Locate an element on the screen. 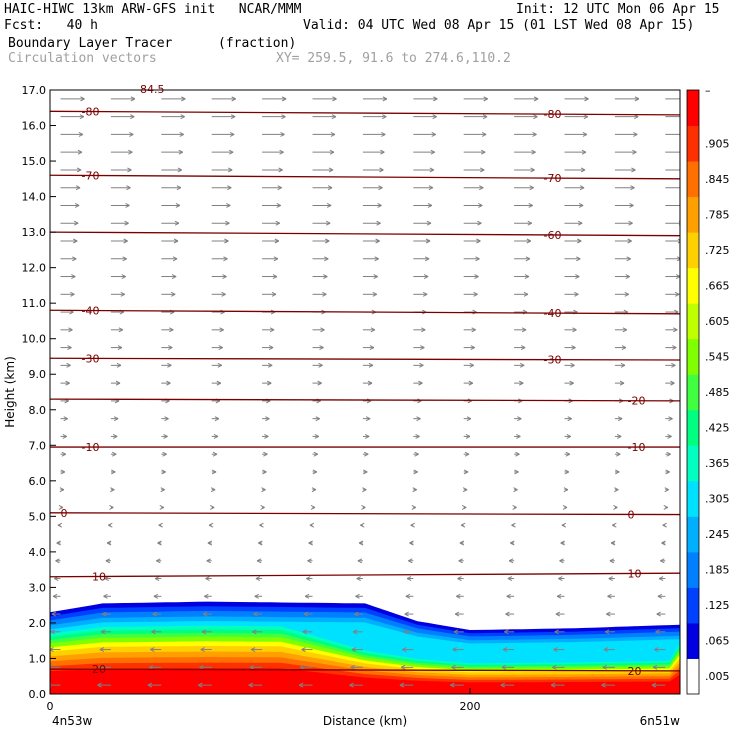  y-tick-label: 5.0 is located at coordinates (38, 516).